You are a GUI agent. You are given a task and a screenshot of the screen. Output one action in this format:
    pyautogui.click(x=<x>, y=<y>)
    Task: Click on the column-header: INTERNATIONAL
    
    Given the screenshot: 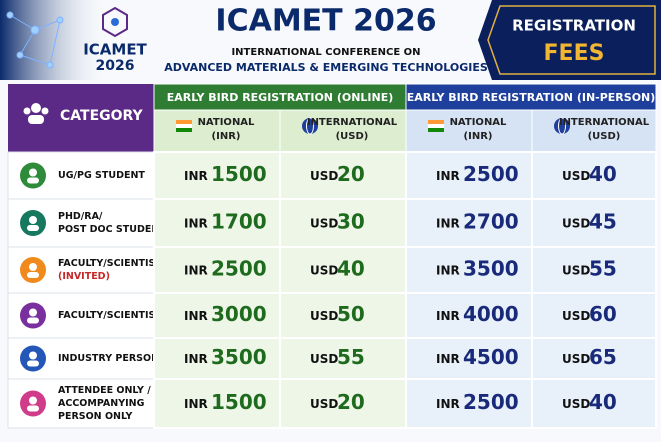 What is the action you would take?
    pyautogui.click(x=604, y=122)
    